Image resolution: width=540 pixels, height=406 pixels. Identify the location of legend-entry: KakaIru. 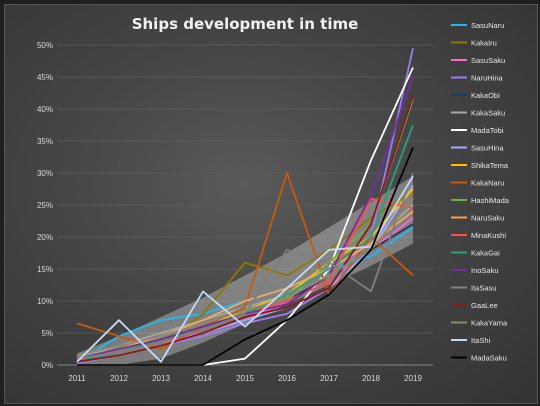
(484, 43).